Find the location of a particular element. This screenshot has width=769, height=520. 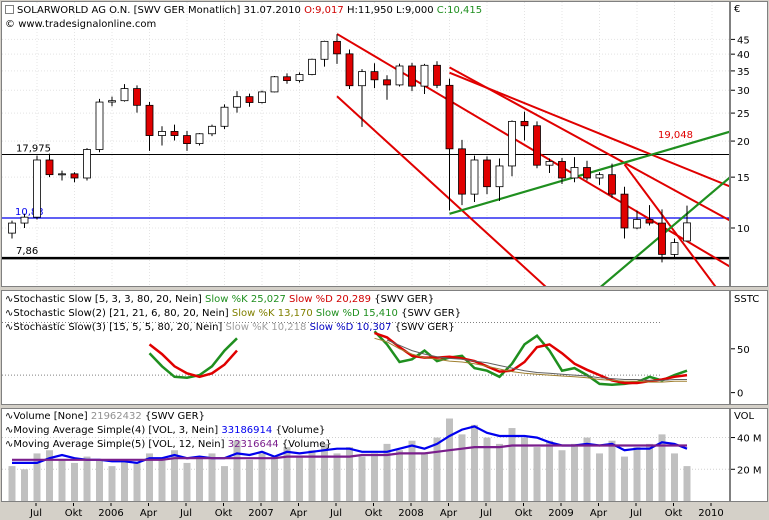

level-label-mid: 10,83 is located at coordinates (29, 212).